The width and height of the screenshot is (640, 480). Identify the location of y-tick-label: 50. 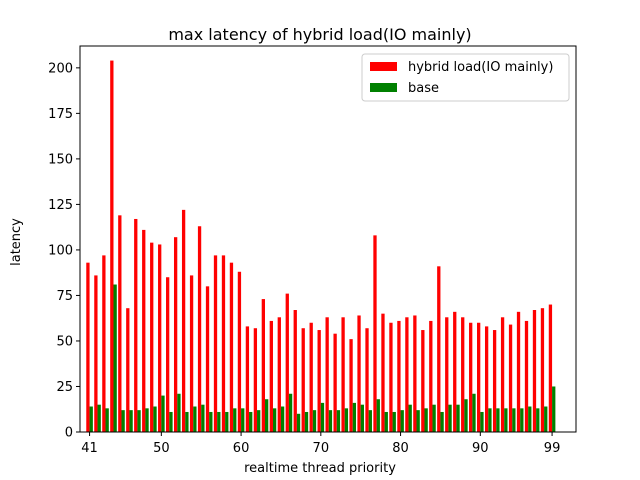
(64, 341).